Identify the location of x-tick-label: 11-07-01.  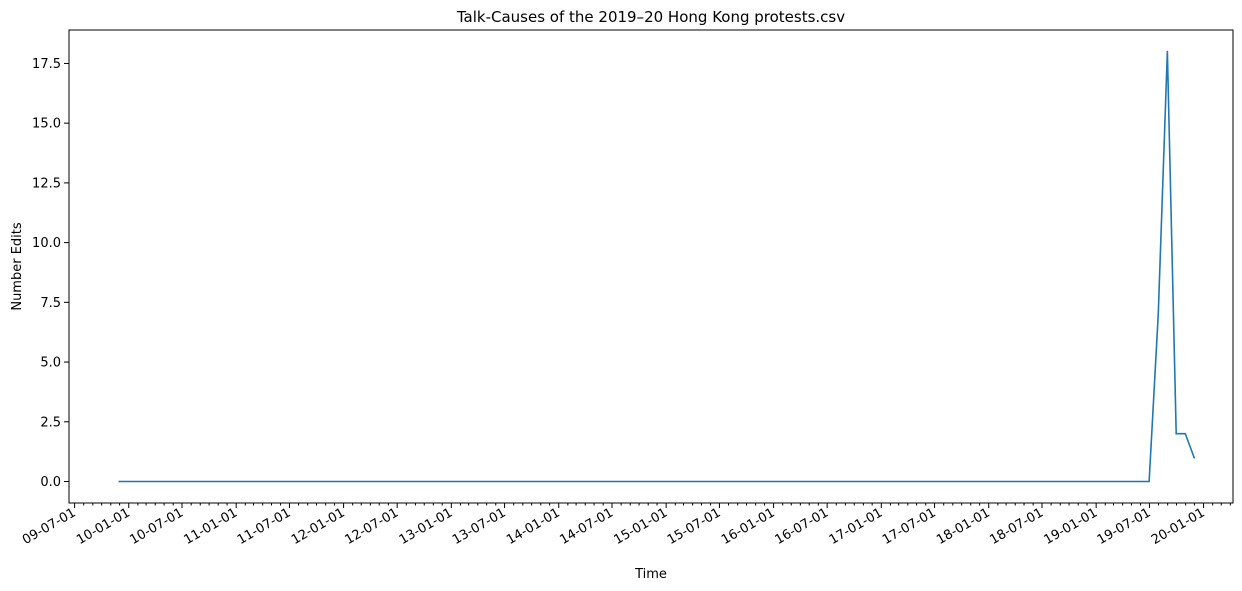
(264, 526).